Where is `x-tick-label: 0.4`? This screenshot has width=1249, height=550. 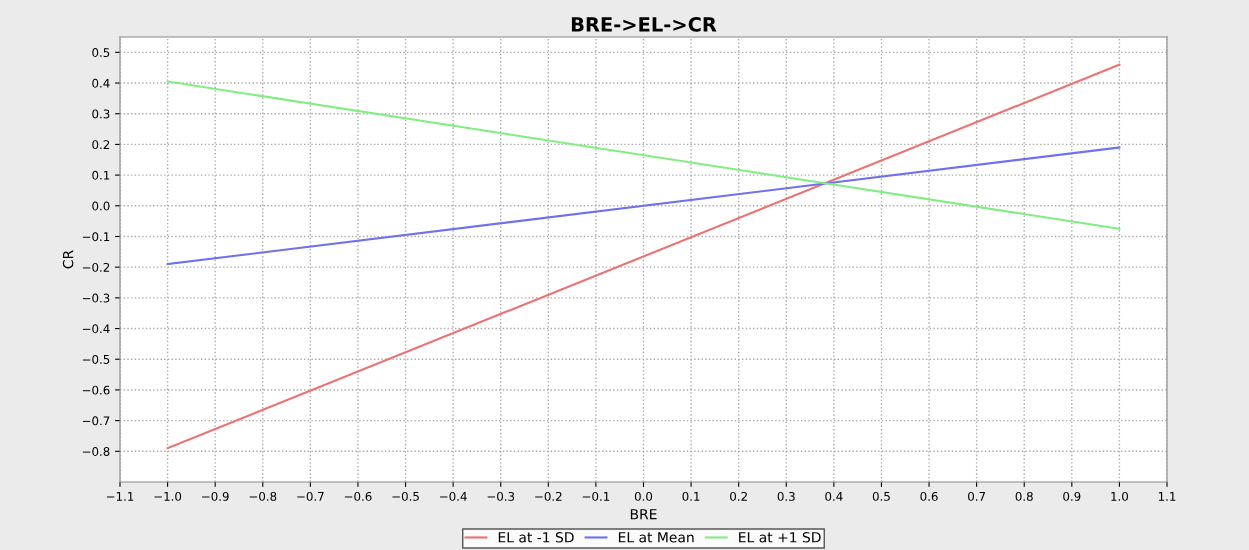
x-tick-label: 0.4 is located at coordinates (834, 496).